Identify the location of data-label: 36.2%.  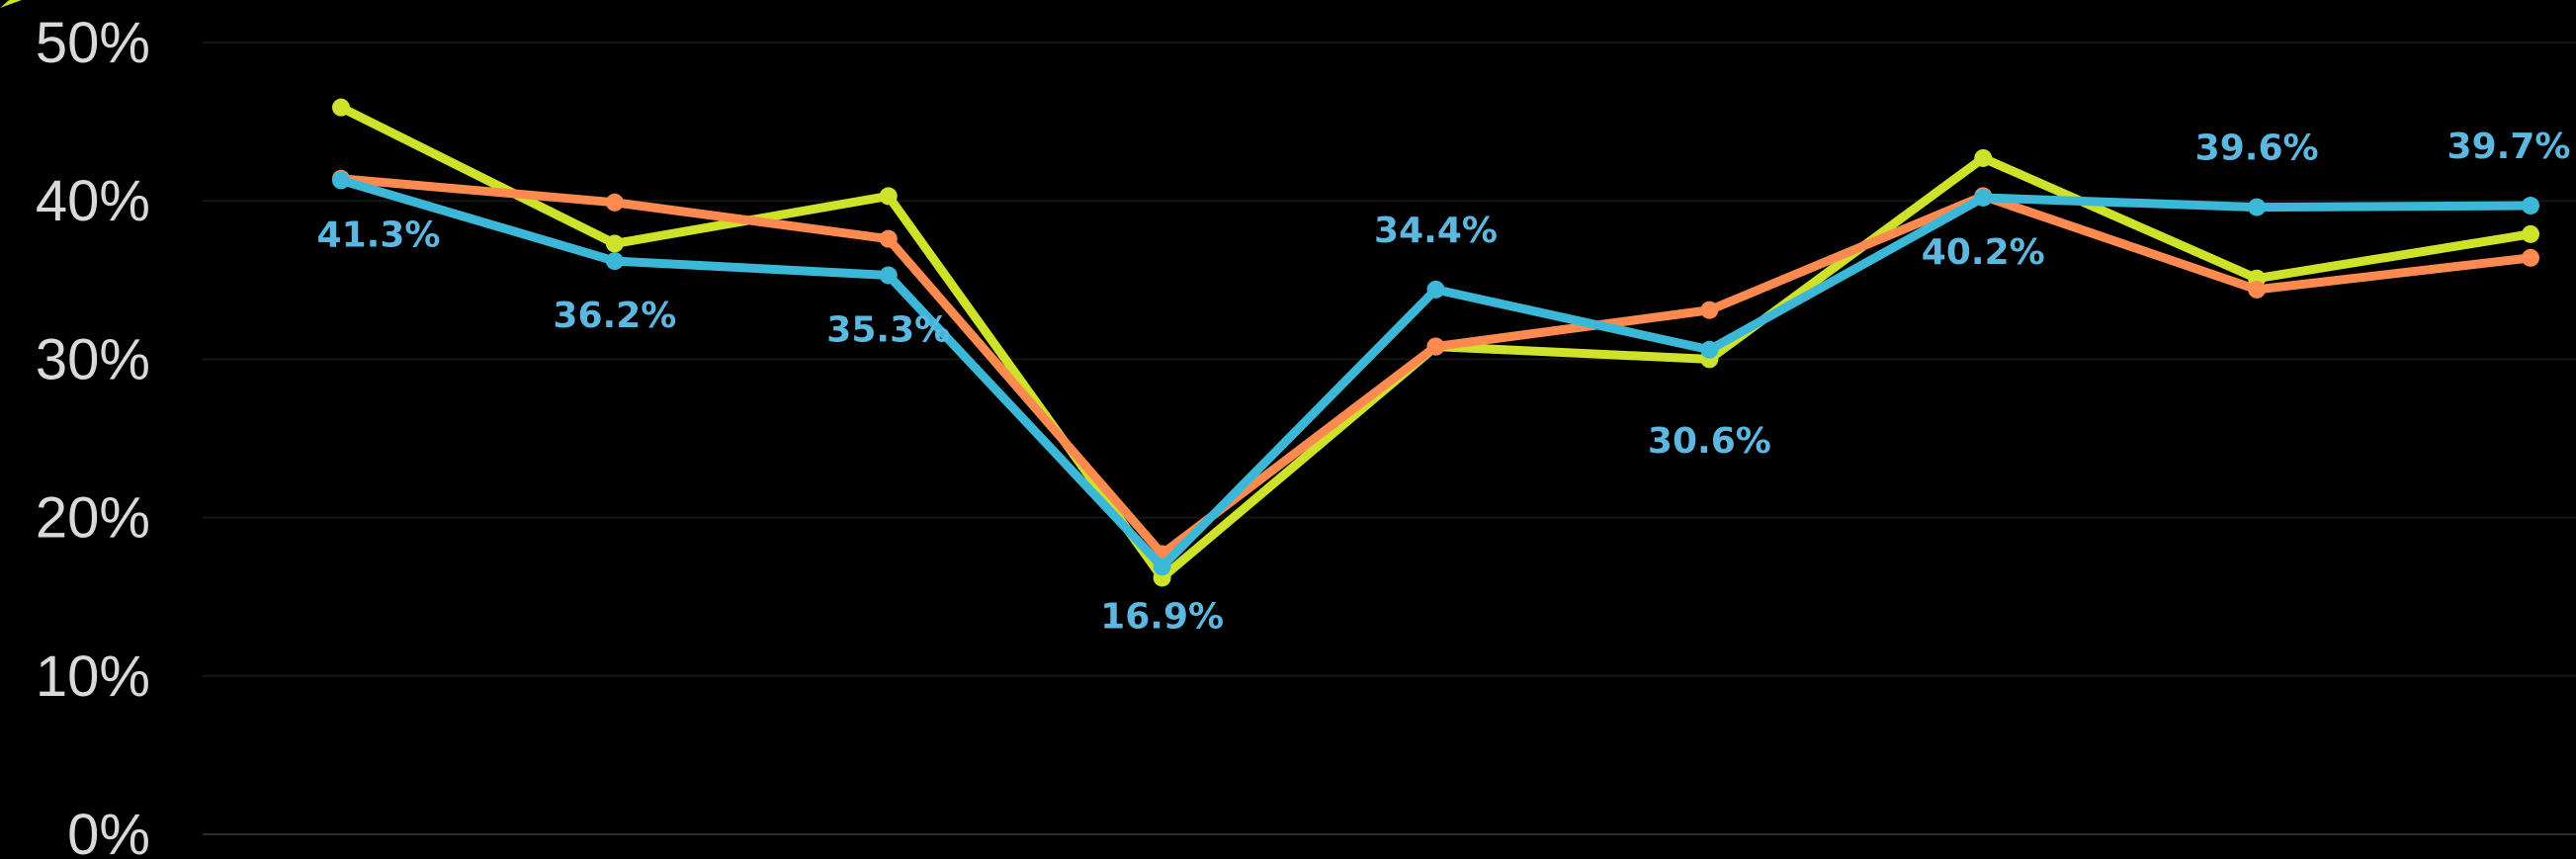
(614, 316).